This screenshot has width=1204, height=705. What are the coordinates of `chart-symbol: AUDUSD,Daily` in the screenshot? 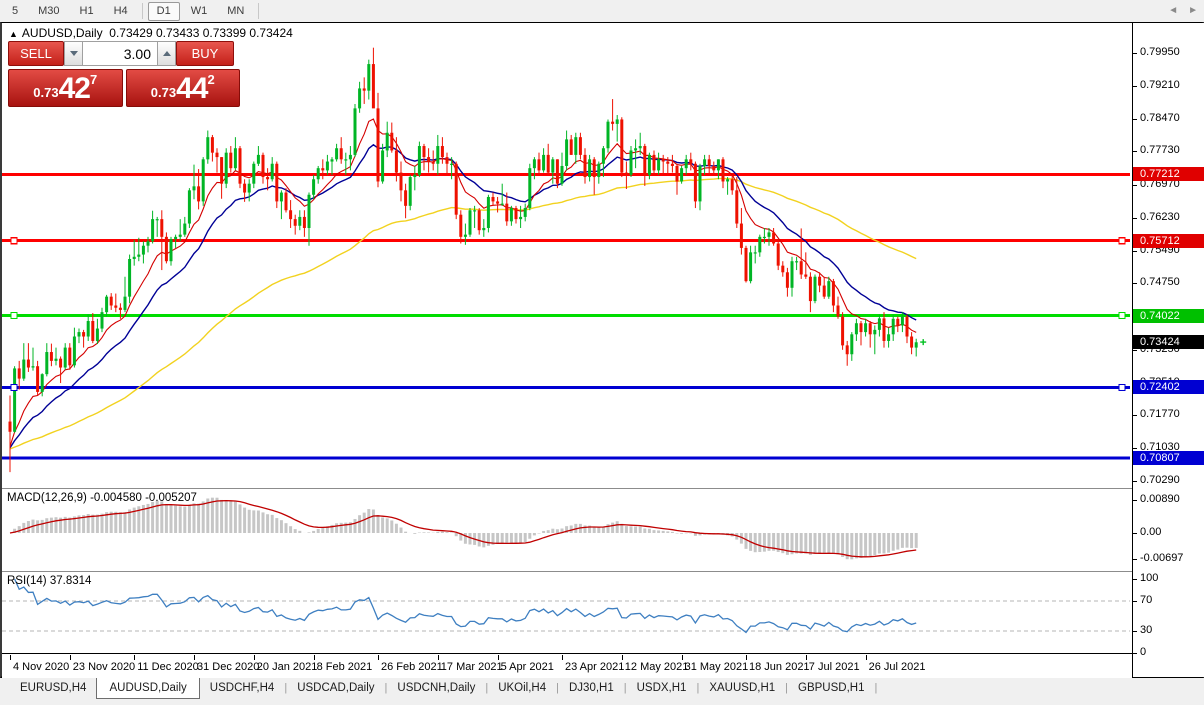 It's located at (62, 33).